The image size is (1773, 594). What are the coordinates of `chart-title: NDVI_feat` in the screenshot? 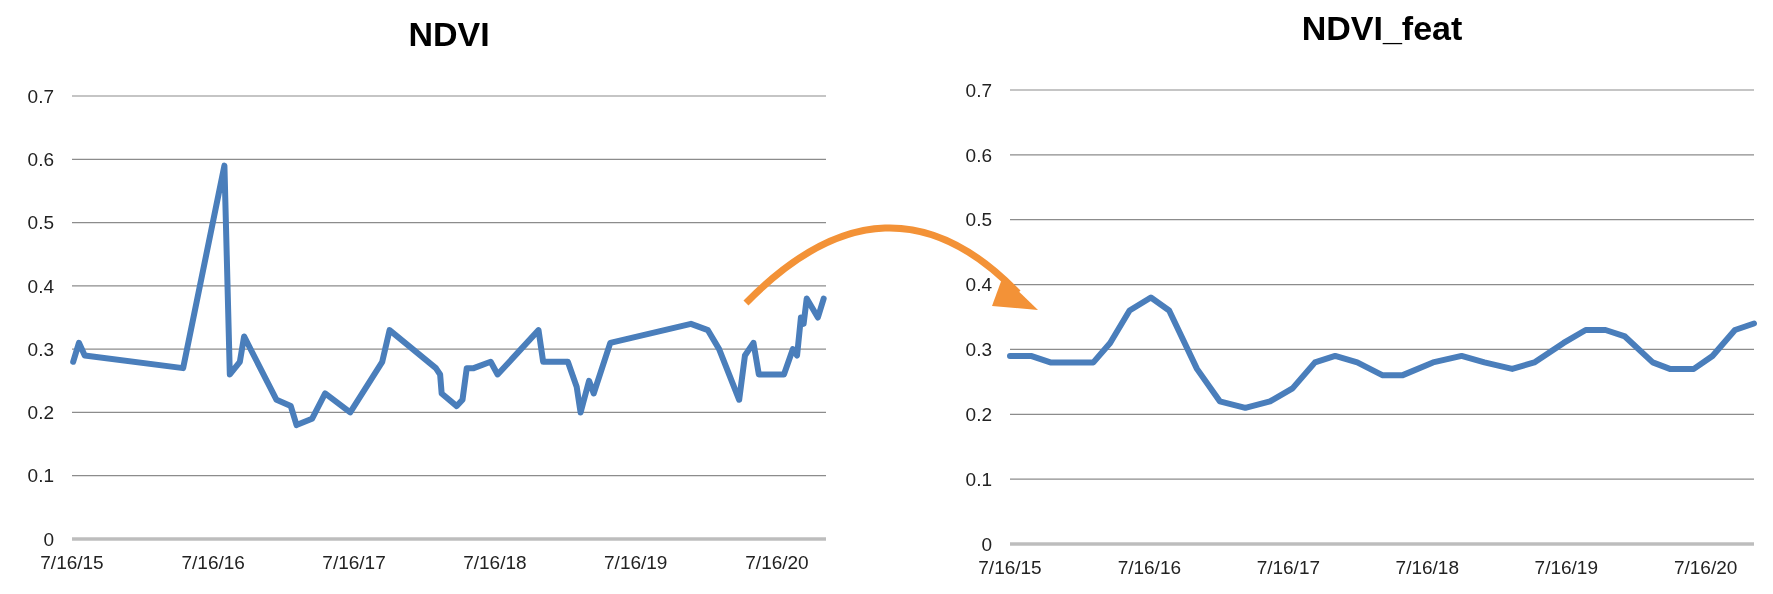 It's located at (1382, 28).